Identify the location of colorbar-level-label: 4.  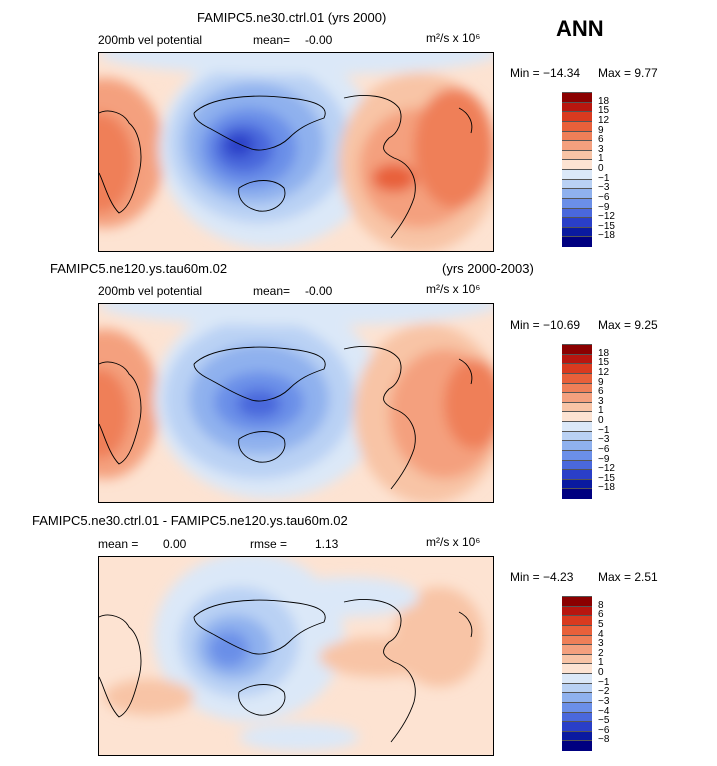
(601, 634).